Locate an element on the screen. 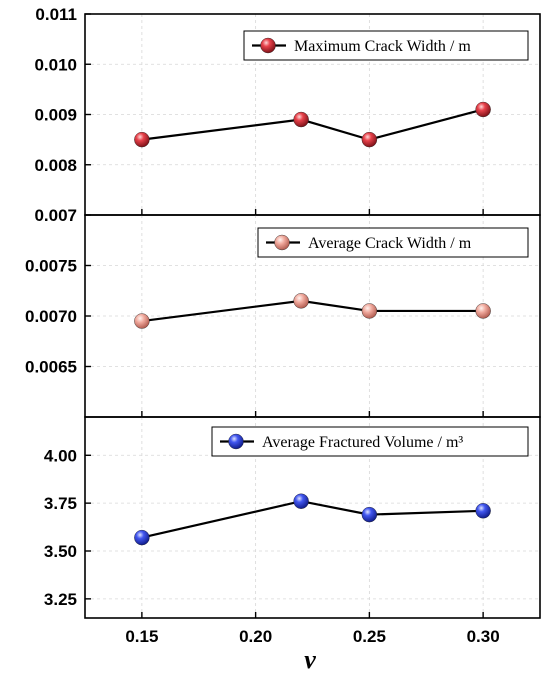 The height and width of the screenshot is (682, 550). legend: Maximum Crack Width / m is located at coordinates (386, 45).